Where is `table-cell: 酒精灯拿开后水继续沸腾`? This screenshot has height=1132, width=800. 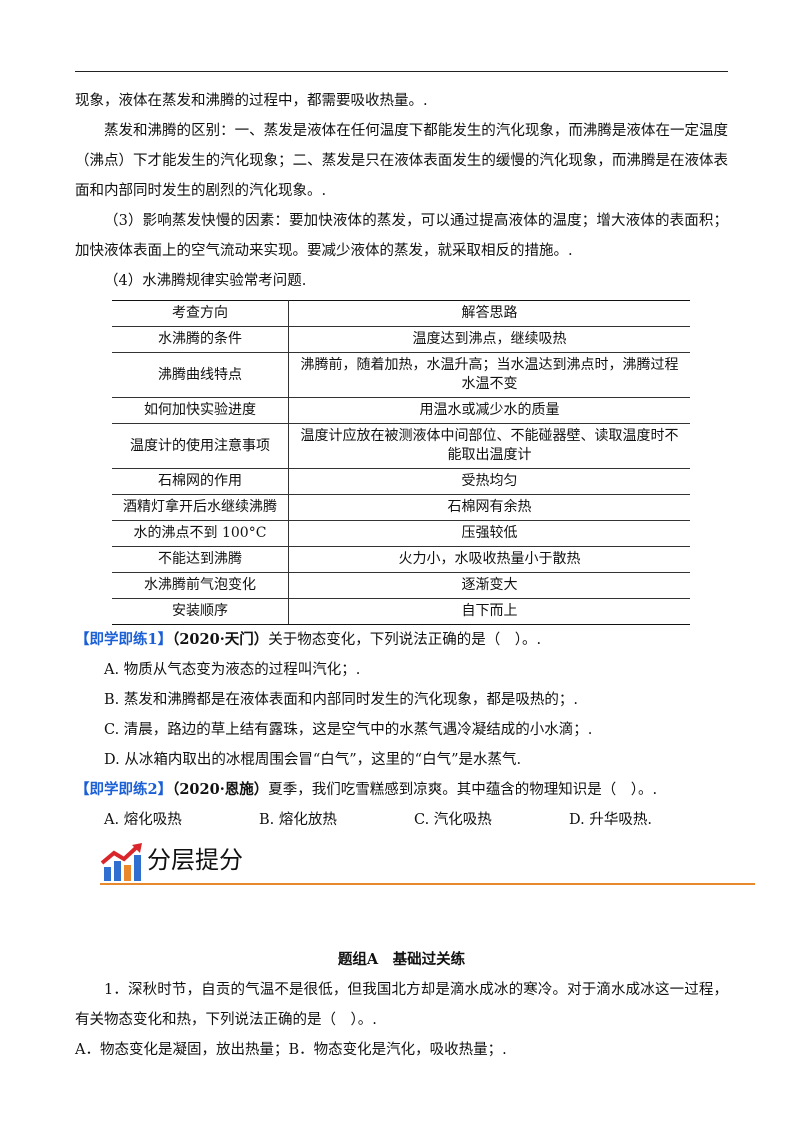
table-cell: 酒精灯拿开后水继续沸腾 is located at coordinates (200, 507).